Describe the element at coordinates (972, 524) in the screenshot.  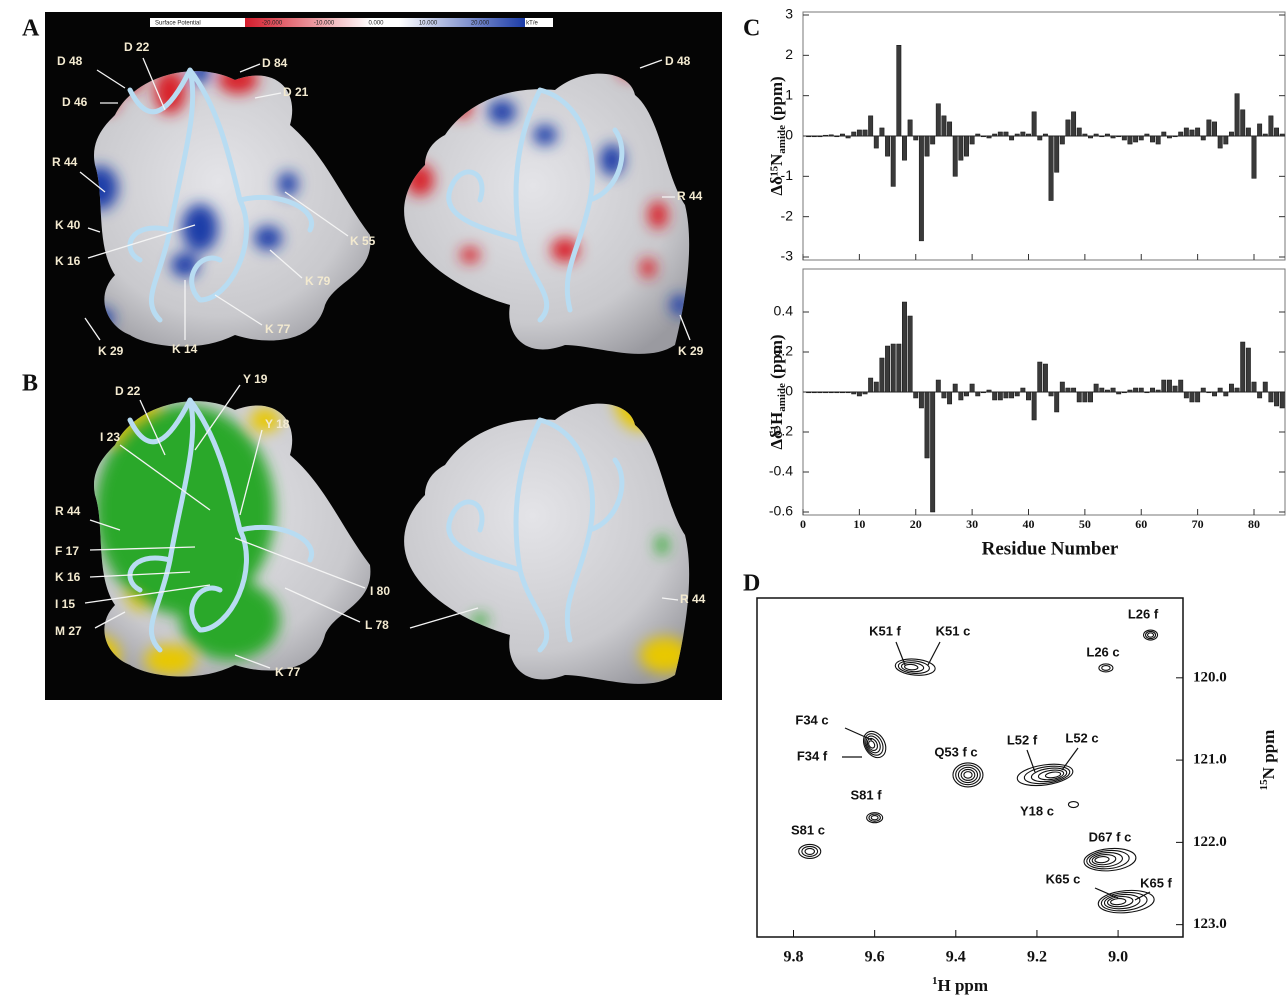
I see `x-tick-label: 30` at that location.